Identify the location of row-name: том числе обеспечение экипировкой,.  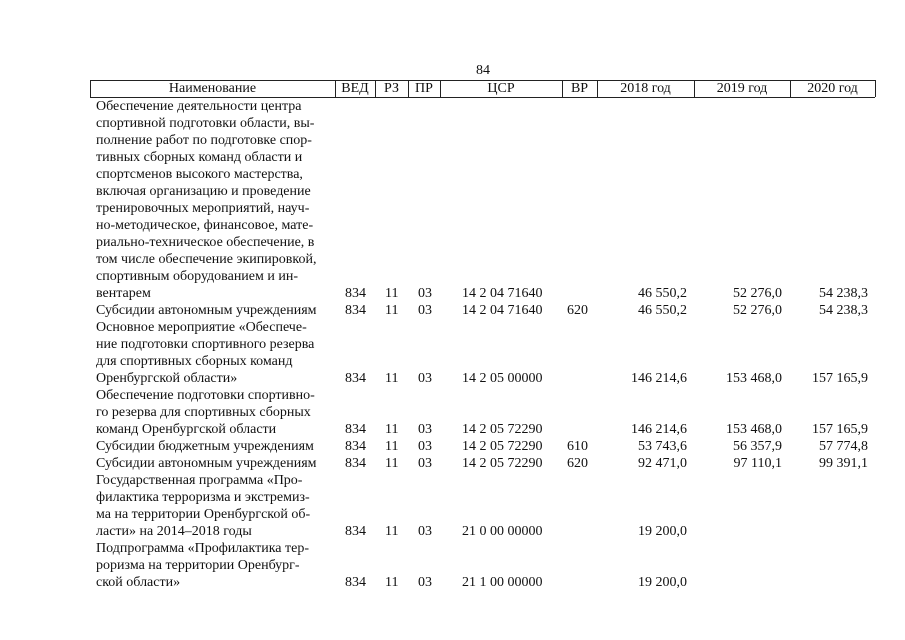
(206, 259).